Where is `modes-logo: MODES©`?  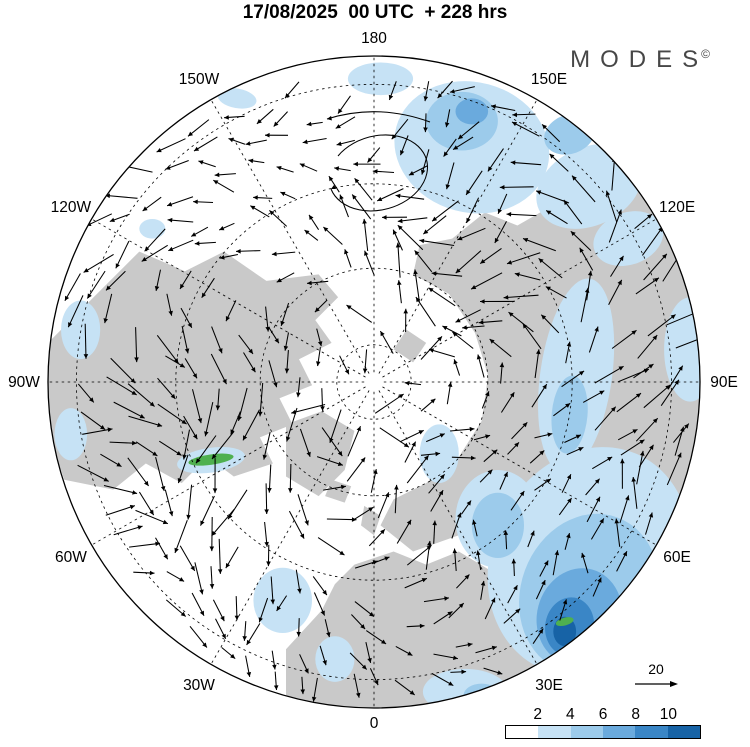 modes-logo: MODES© is located at coordinates (640, 60).